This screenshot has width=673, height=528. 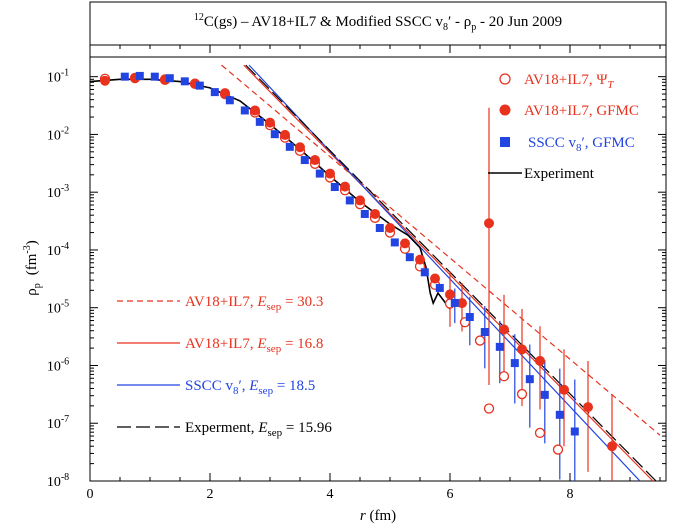 What do you see at coordinates (37, 285) in the screenshot?
I see `y-label-sub: p` at bounding box center [37, 285].